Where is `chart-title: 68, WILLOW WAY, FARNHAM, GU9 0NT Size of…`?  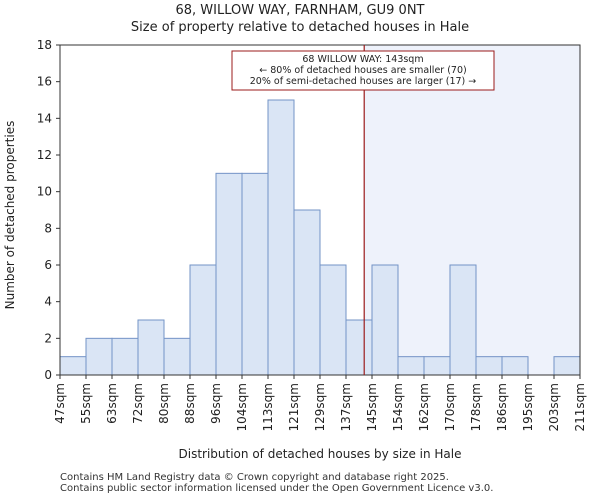 chart-title: 68, WILLOW WAY, FARNHAM, GU9 0NT Size of… is located at coordinates (300, 19).